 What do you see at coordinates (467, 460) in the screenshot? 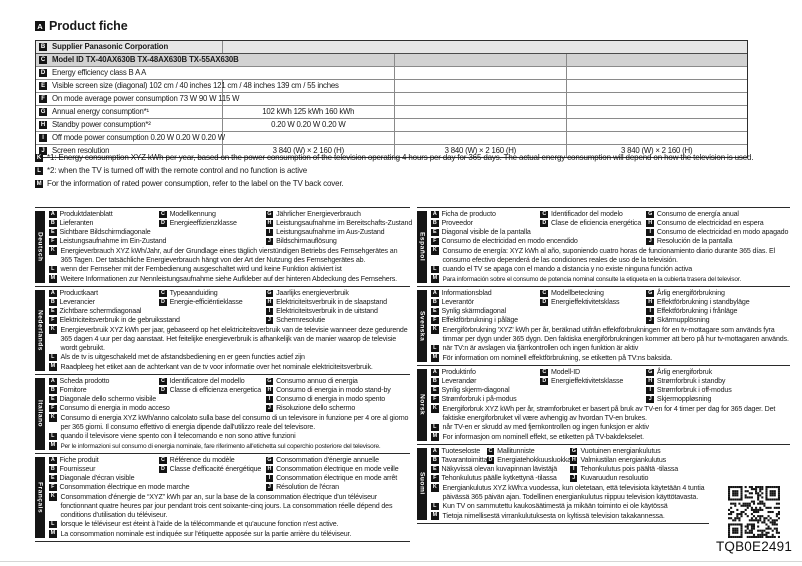
I see `entry-label: Tavarantoimittaja` at bounding box center [467, 460].